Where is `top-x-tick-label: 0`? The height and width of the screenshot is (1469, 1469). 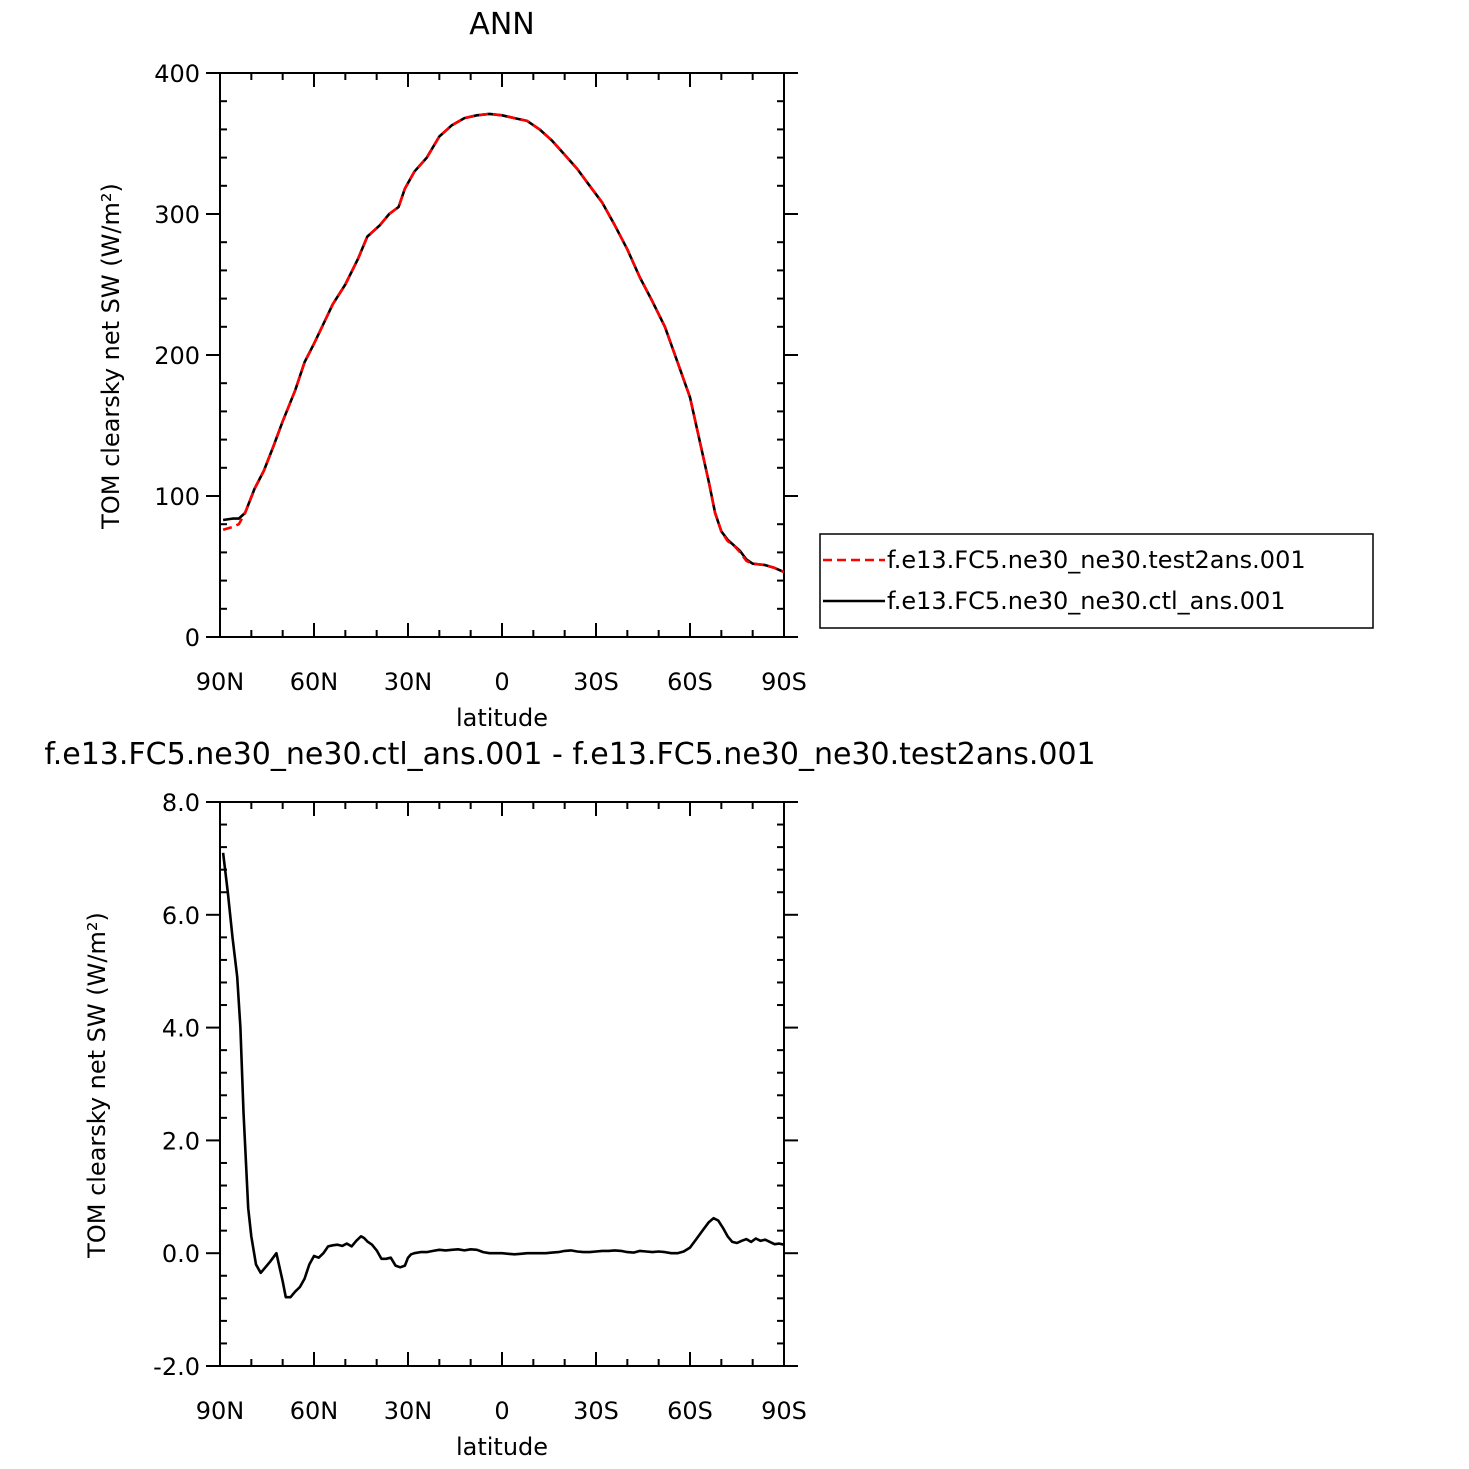
top-x-tick-label: 0 is located at coordinates (501, 682).